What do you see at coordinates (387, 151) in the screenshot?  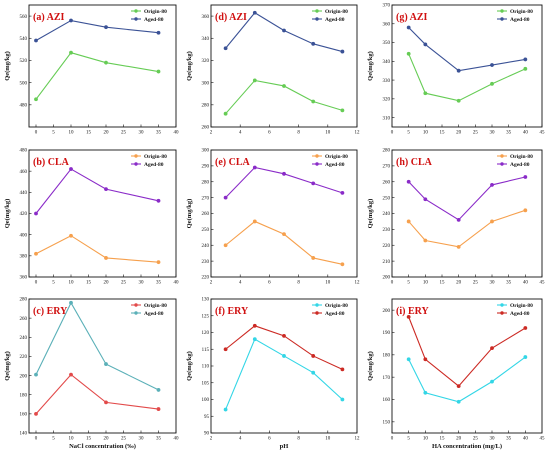 I see `y-tick-label: 280` at bounding box center [387, 151].